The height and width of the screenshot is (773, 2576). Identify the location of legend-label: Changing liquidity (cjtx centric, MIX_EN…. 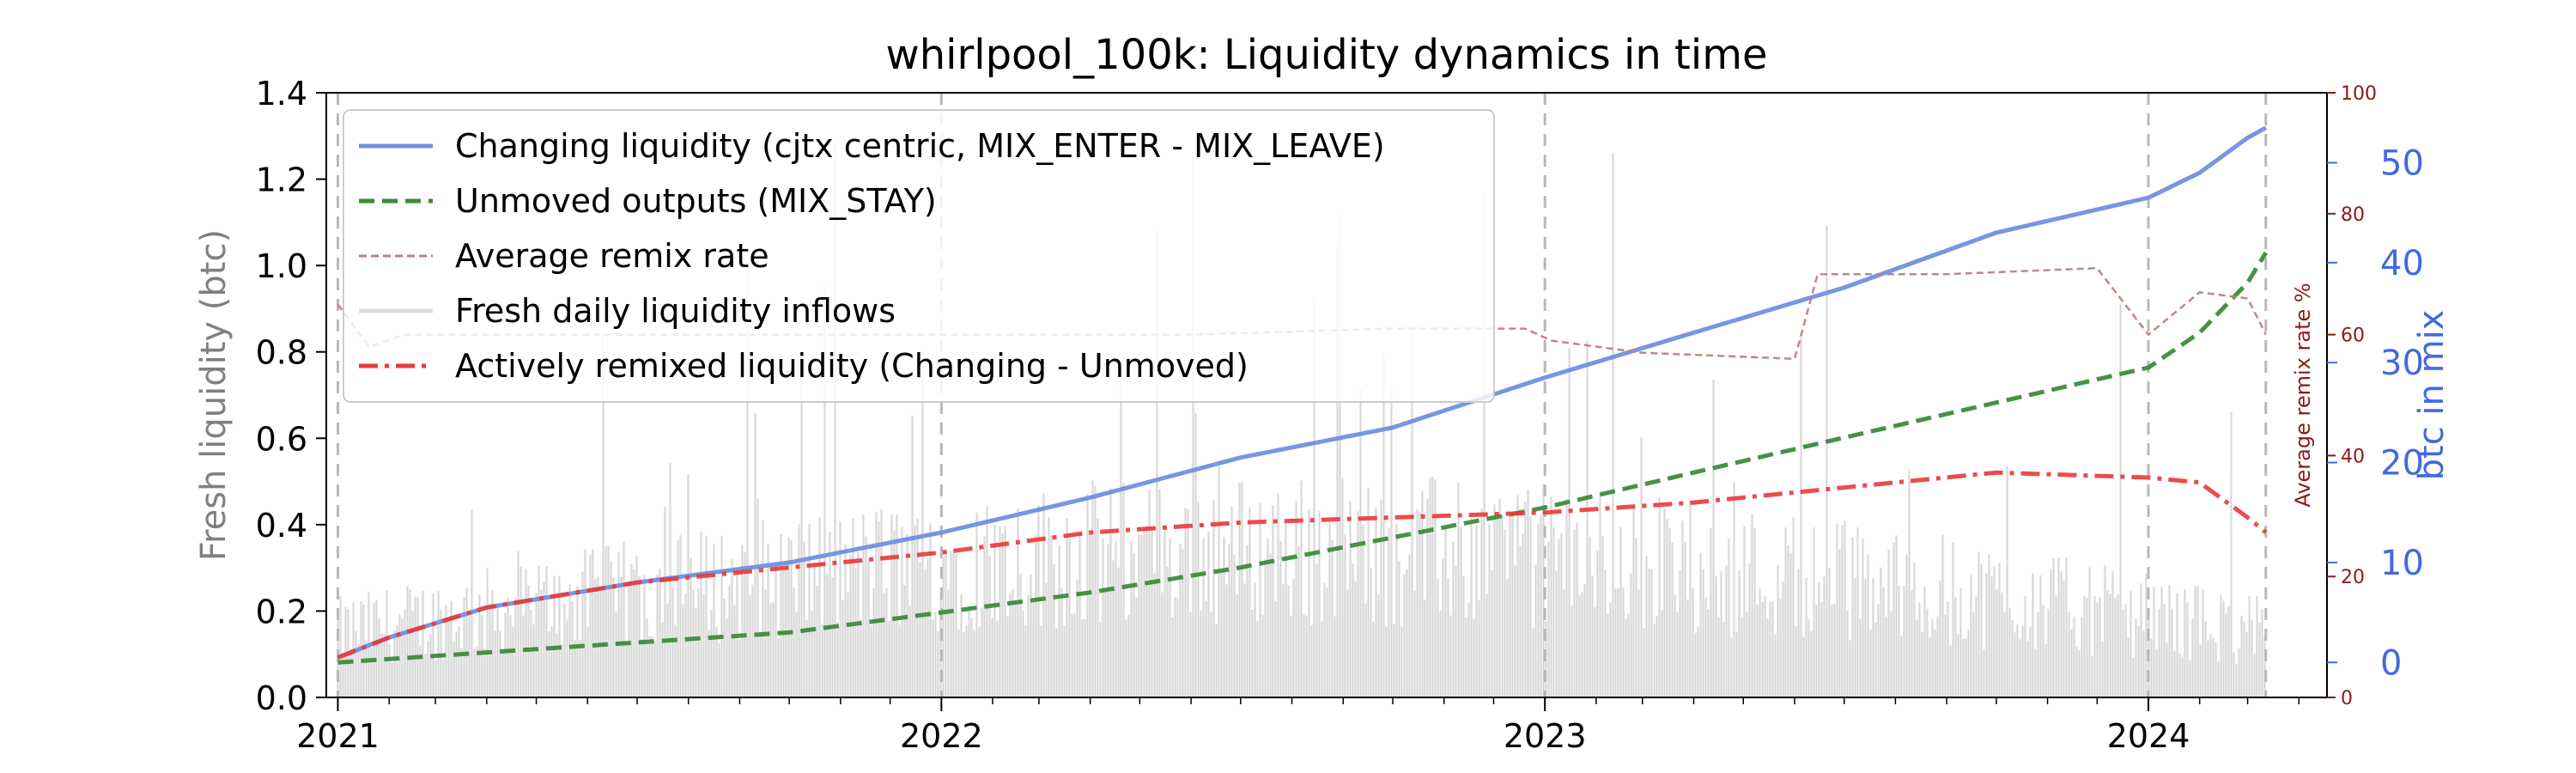
(920, 146).